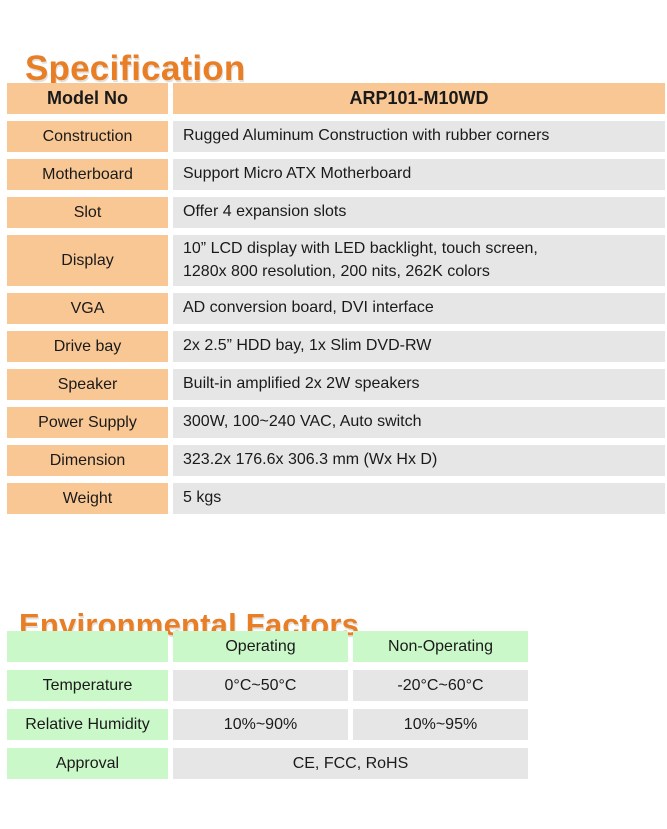 The height and width of the screenshot is (829, 667). Describe the element at coordinates (87, 685) in the screenshot. I see `env-row-label: Temperature` at that location.